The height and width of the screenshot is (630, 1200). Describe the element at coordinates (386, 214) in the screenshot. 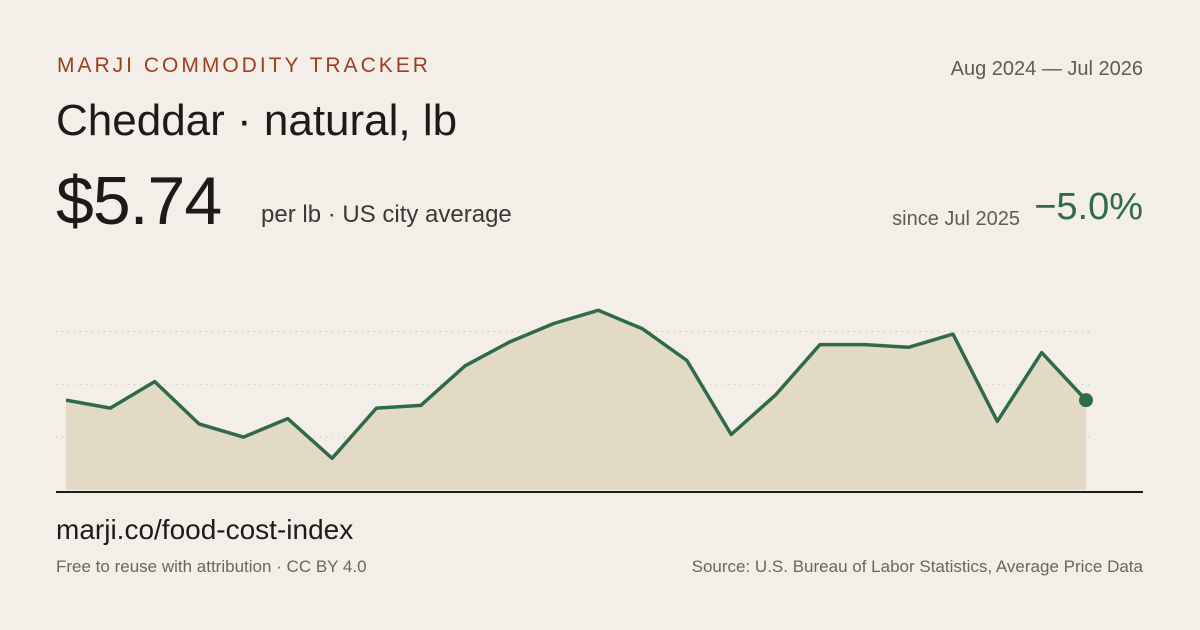

I see `price-unit: per lb · US city average` at that location.